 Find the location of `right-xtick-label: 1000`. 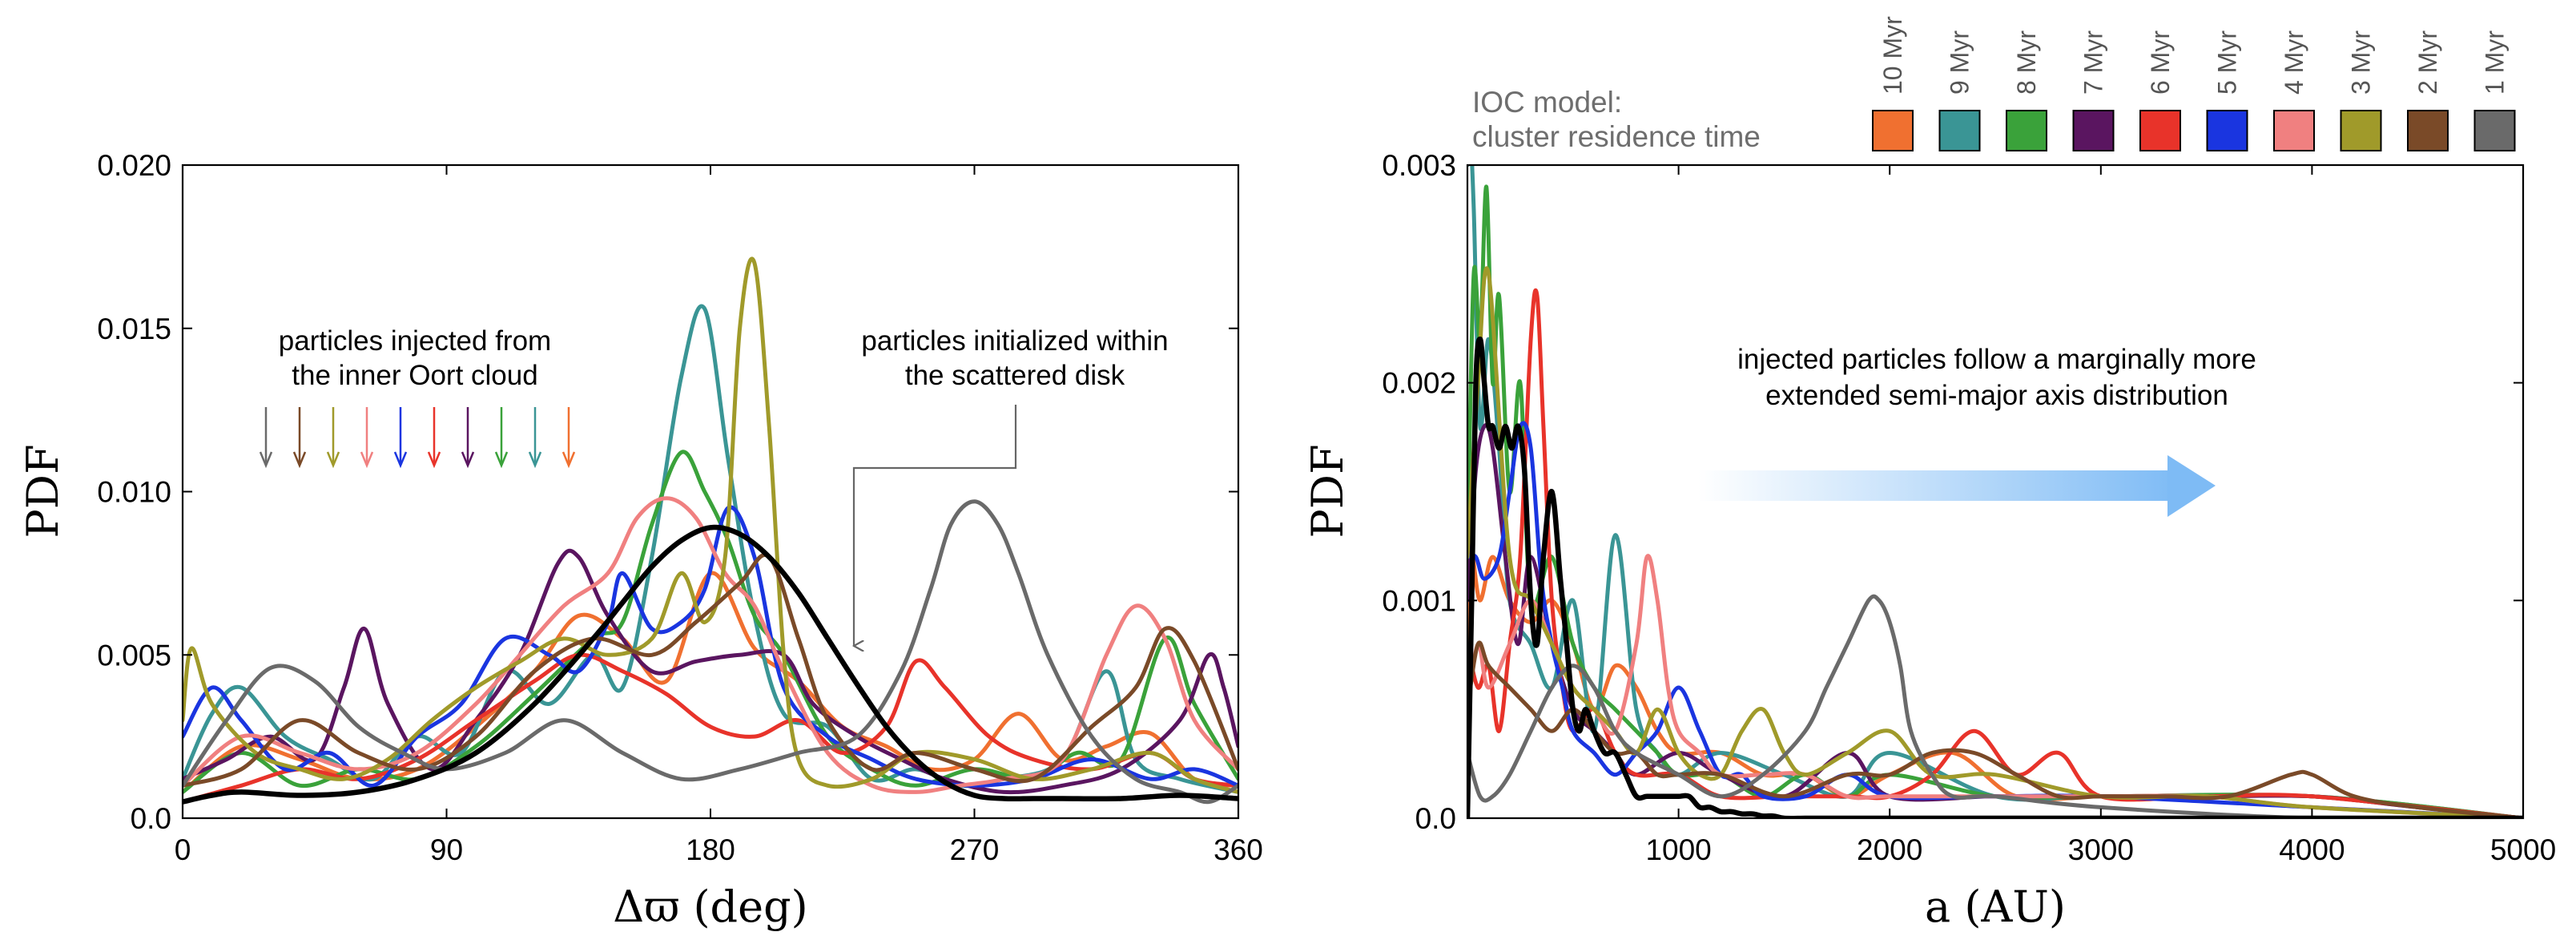

right-xtick-label: 1000 is located at coordinates (1678, 849).